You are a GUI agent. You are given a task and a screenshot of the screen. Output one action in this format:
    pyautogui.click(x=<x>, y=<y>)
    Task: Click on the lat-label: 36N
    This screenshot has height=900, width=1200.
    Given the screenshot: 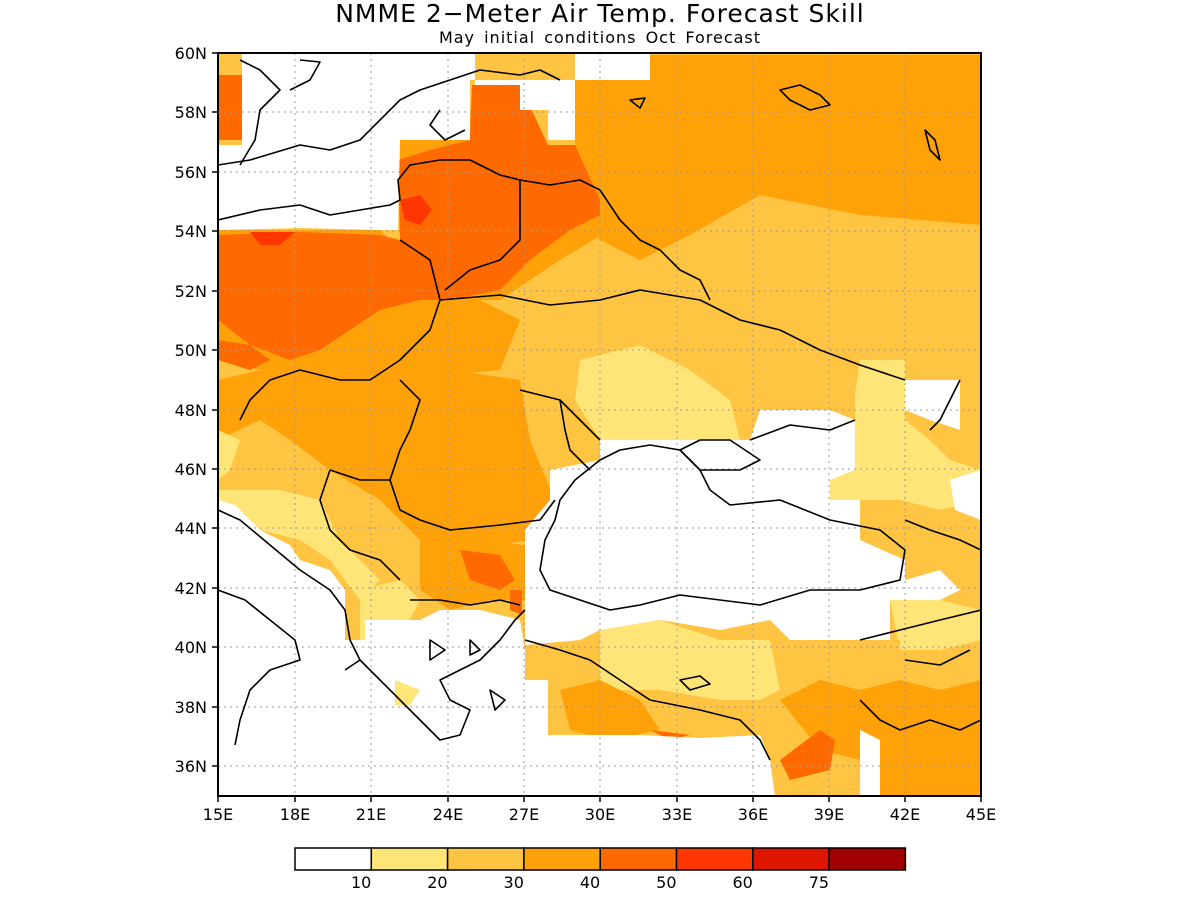 What is the action you would take?
    pyautogui.click(x=191, y=766)
    